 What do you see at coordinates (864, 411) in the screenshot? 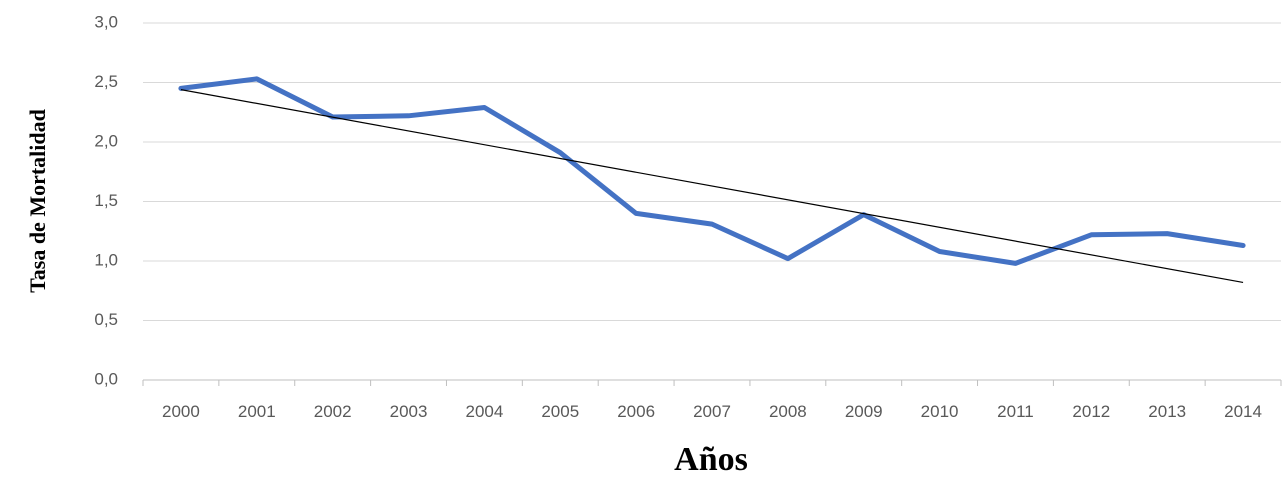
I see `x-tick-label: 2009` at bounding box center [864, 411].